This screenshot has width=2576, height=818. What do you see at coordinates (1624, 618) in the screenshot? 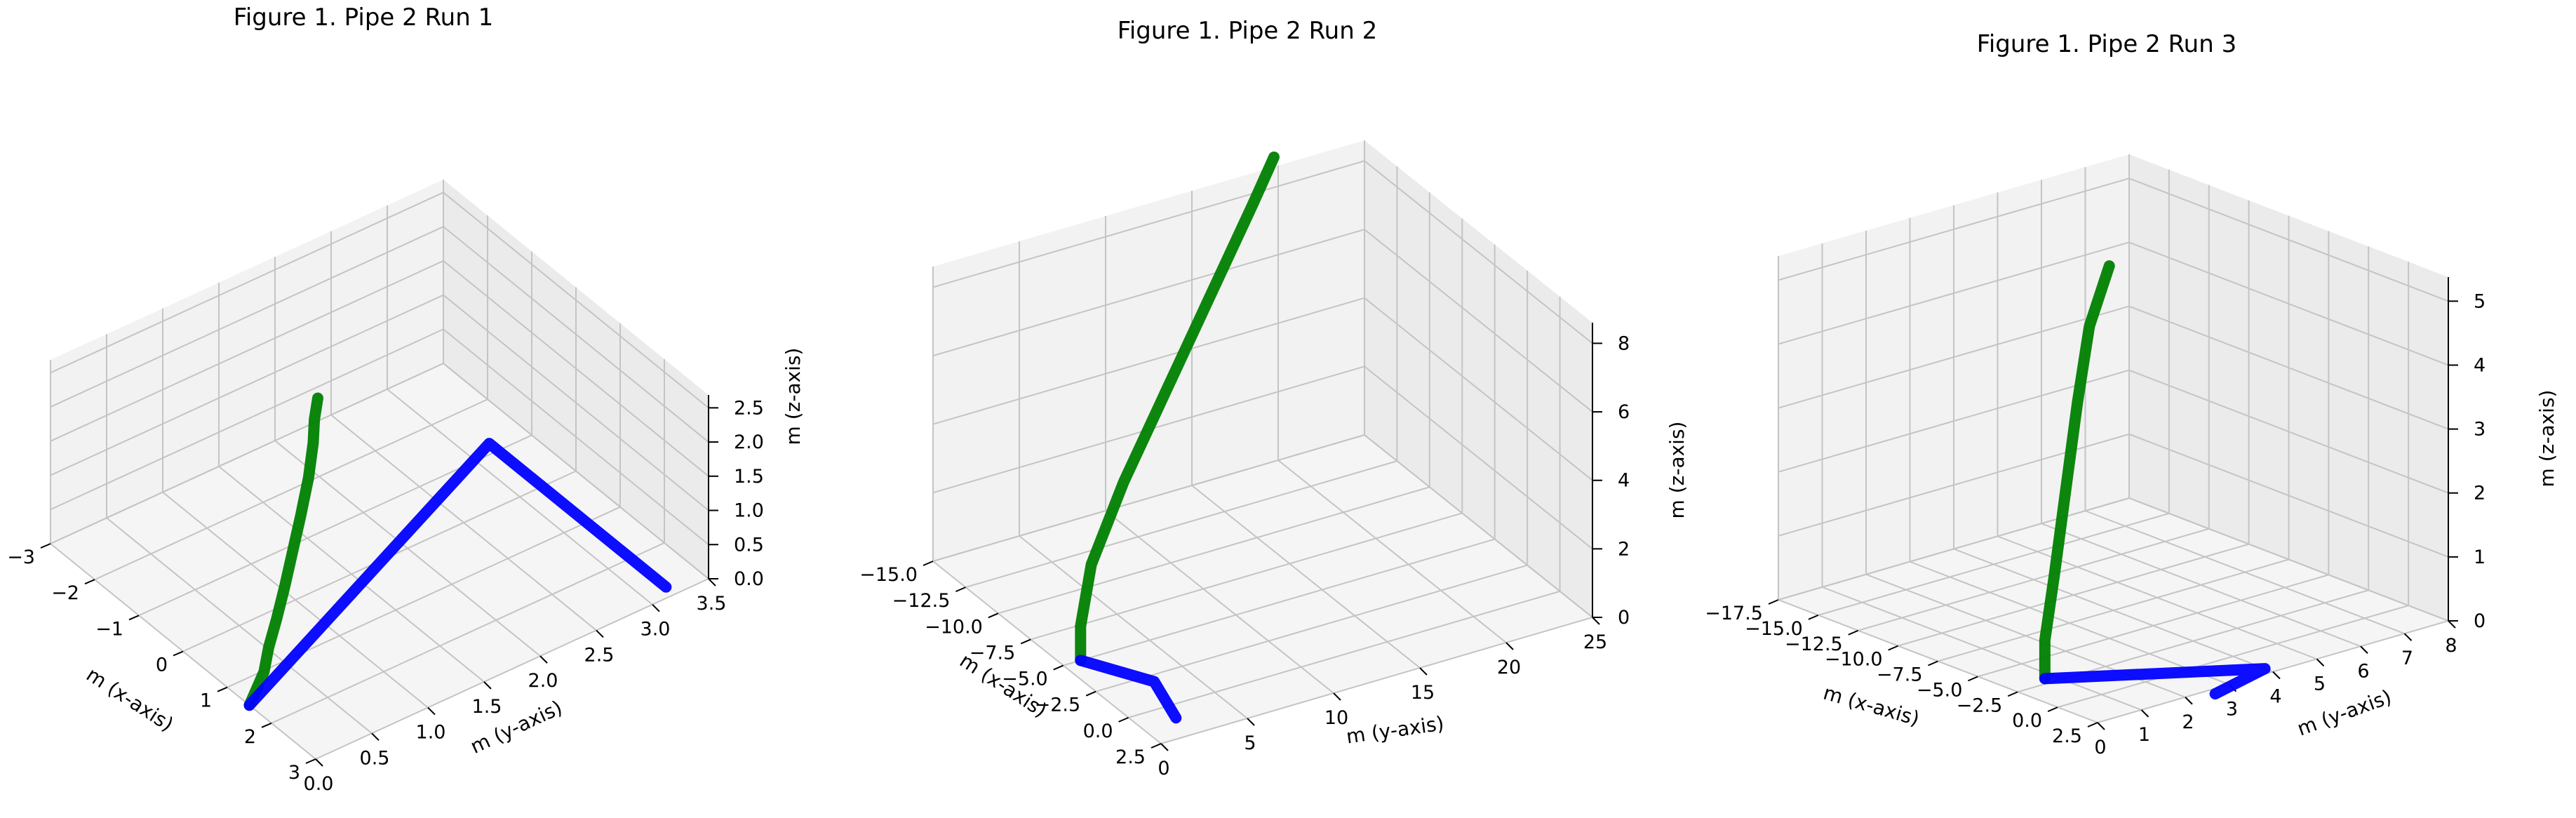
I see `z-tick-label: 0` at bounding box center [1624, 618].